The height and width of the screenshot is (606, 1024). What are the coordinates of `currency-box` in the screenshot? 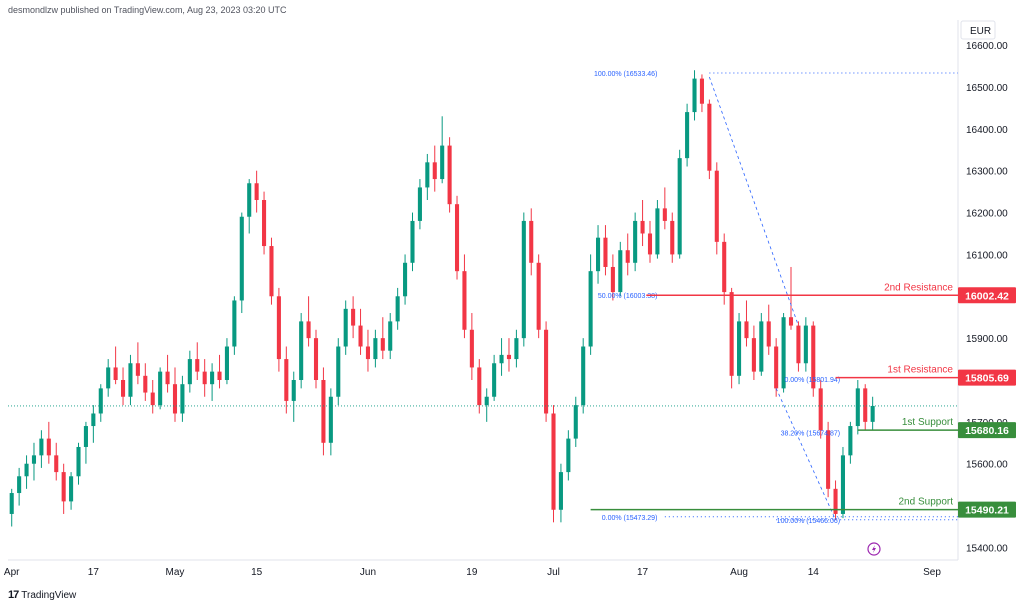 It's located at (978, 30).